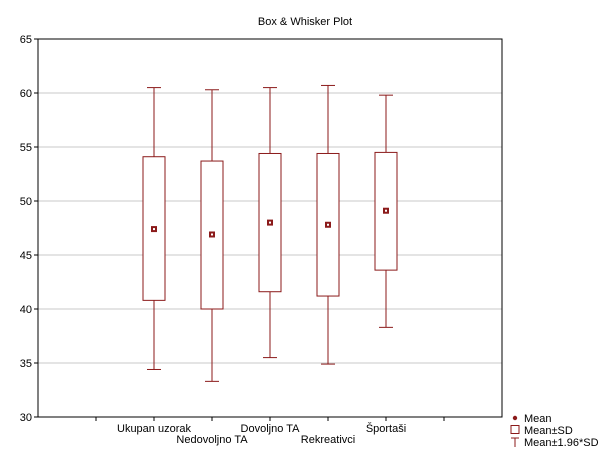 The height and width of the screenshot is (450, 600). What do you see at coordinates (515, 429) in the screenshot?
I see `legend-sd-marker` at bounding box center [515, 429].